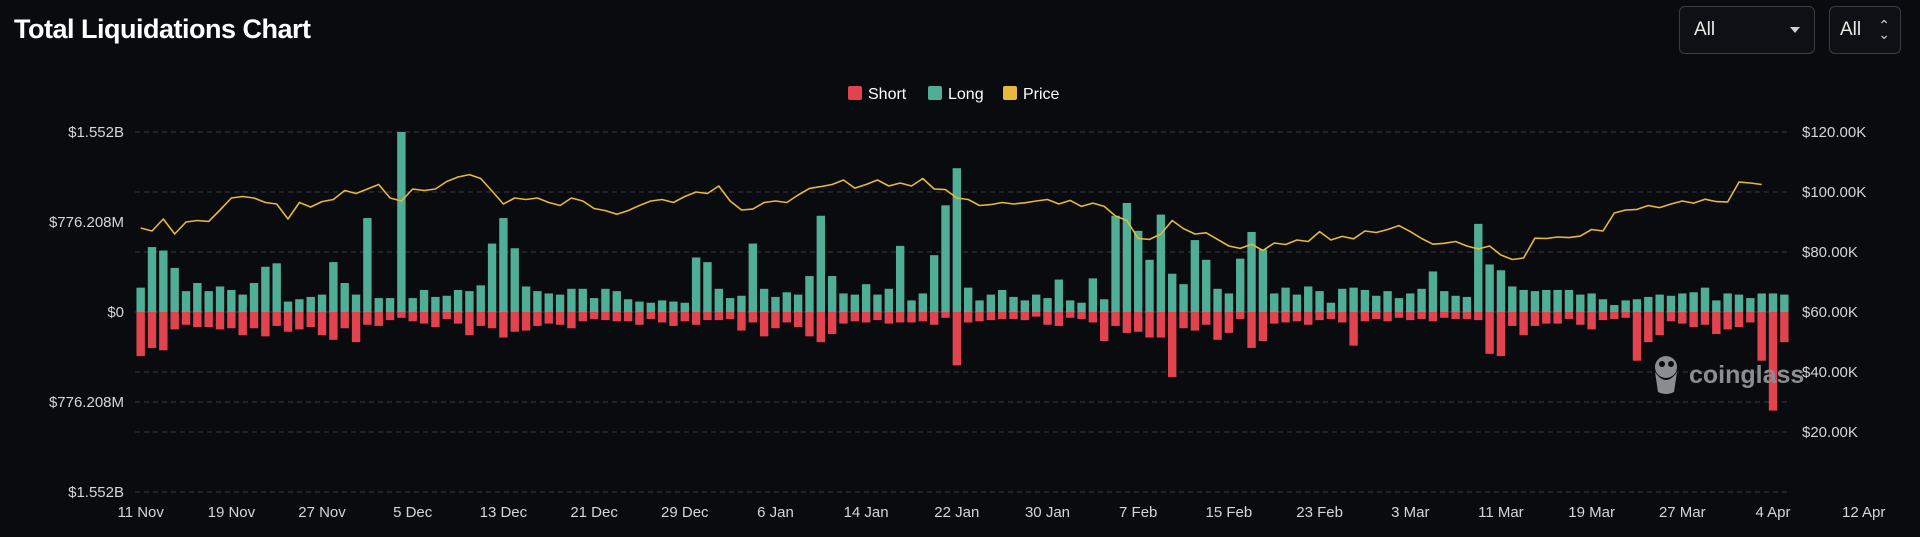  Describe the element at coordinates (877, 94) in the screenshot. I see `legend-item-short: Short` at that location.